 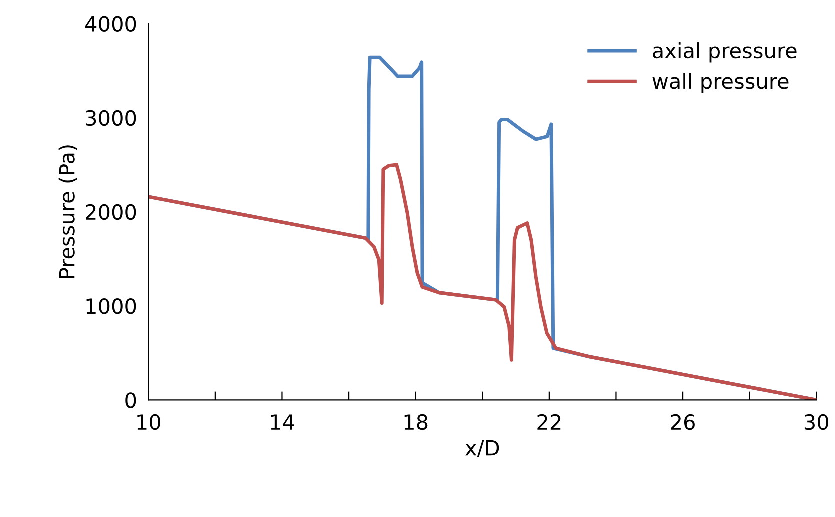 I want to click on x-tick-label: 14, so click(x=282, y=422).